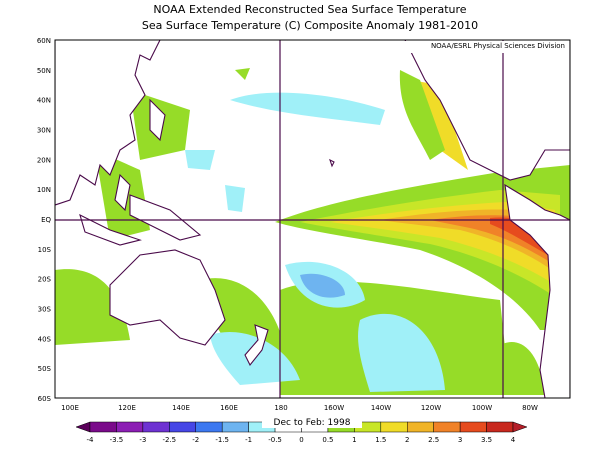 This screenshot has width=595, height=455. Describe the element at coordinates (44, 41) in the screenshot. I see `lat-label: 60N` at that location.